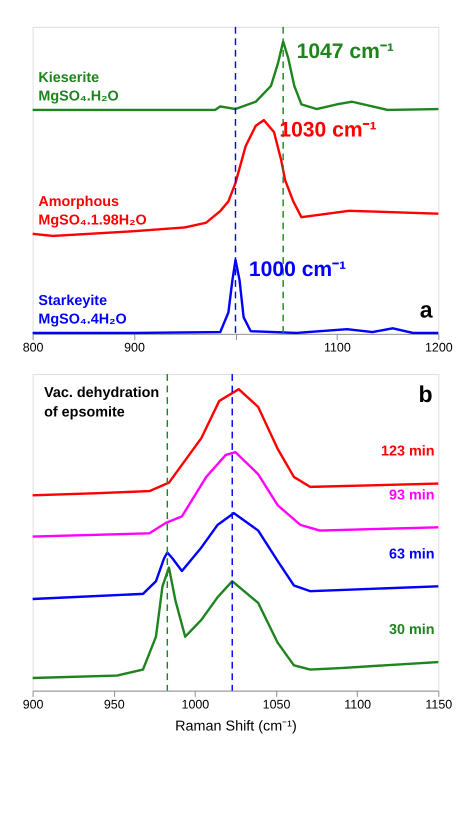 This screenshot has height=820, width=470. I want to click on annotation: a, so click(426, 309).